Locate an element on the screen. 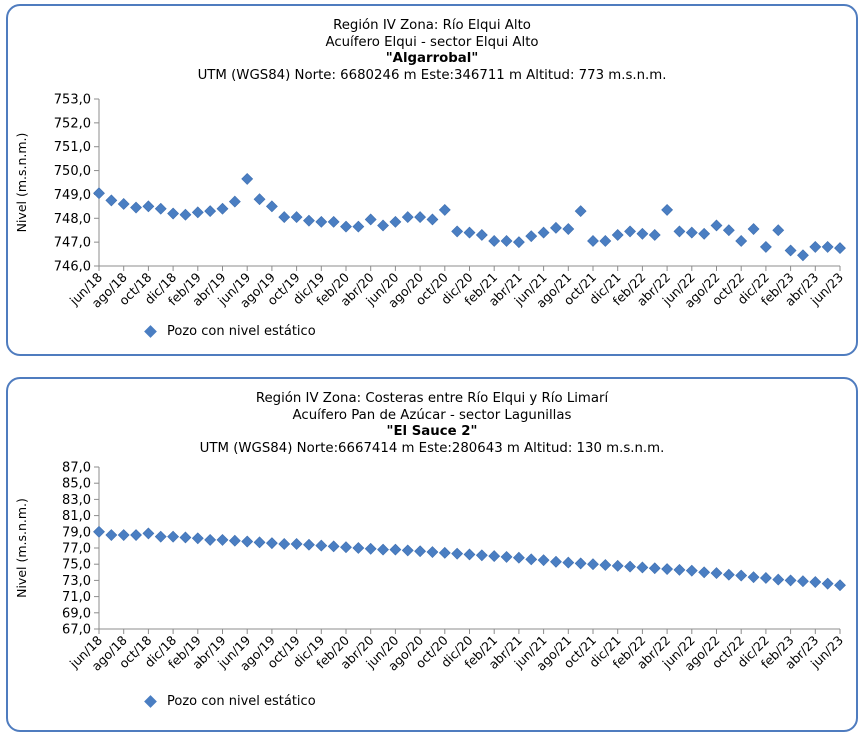  chart-legend: Pozo con nivel estático is located at coordinates (230, 331).